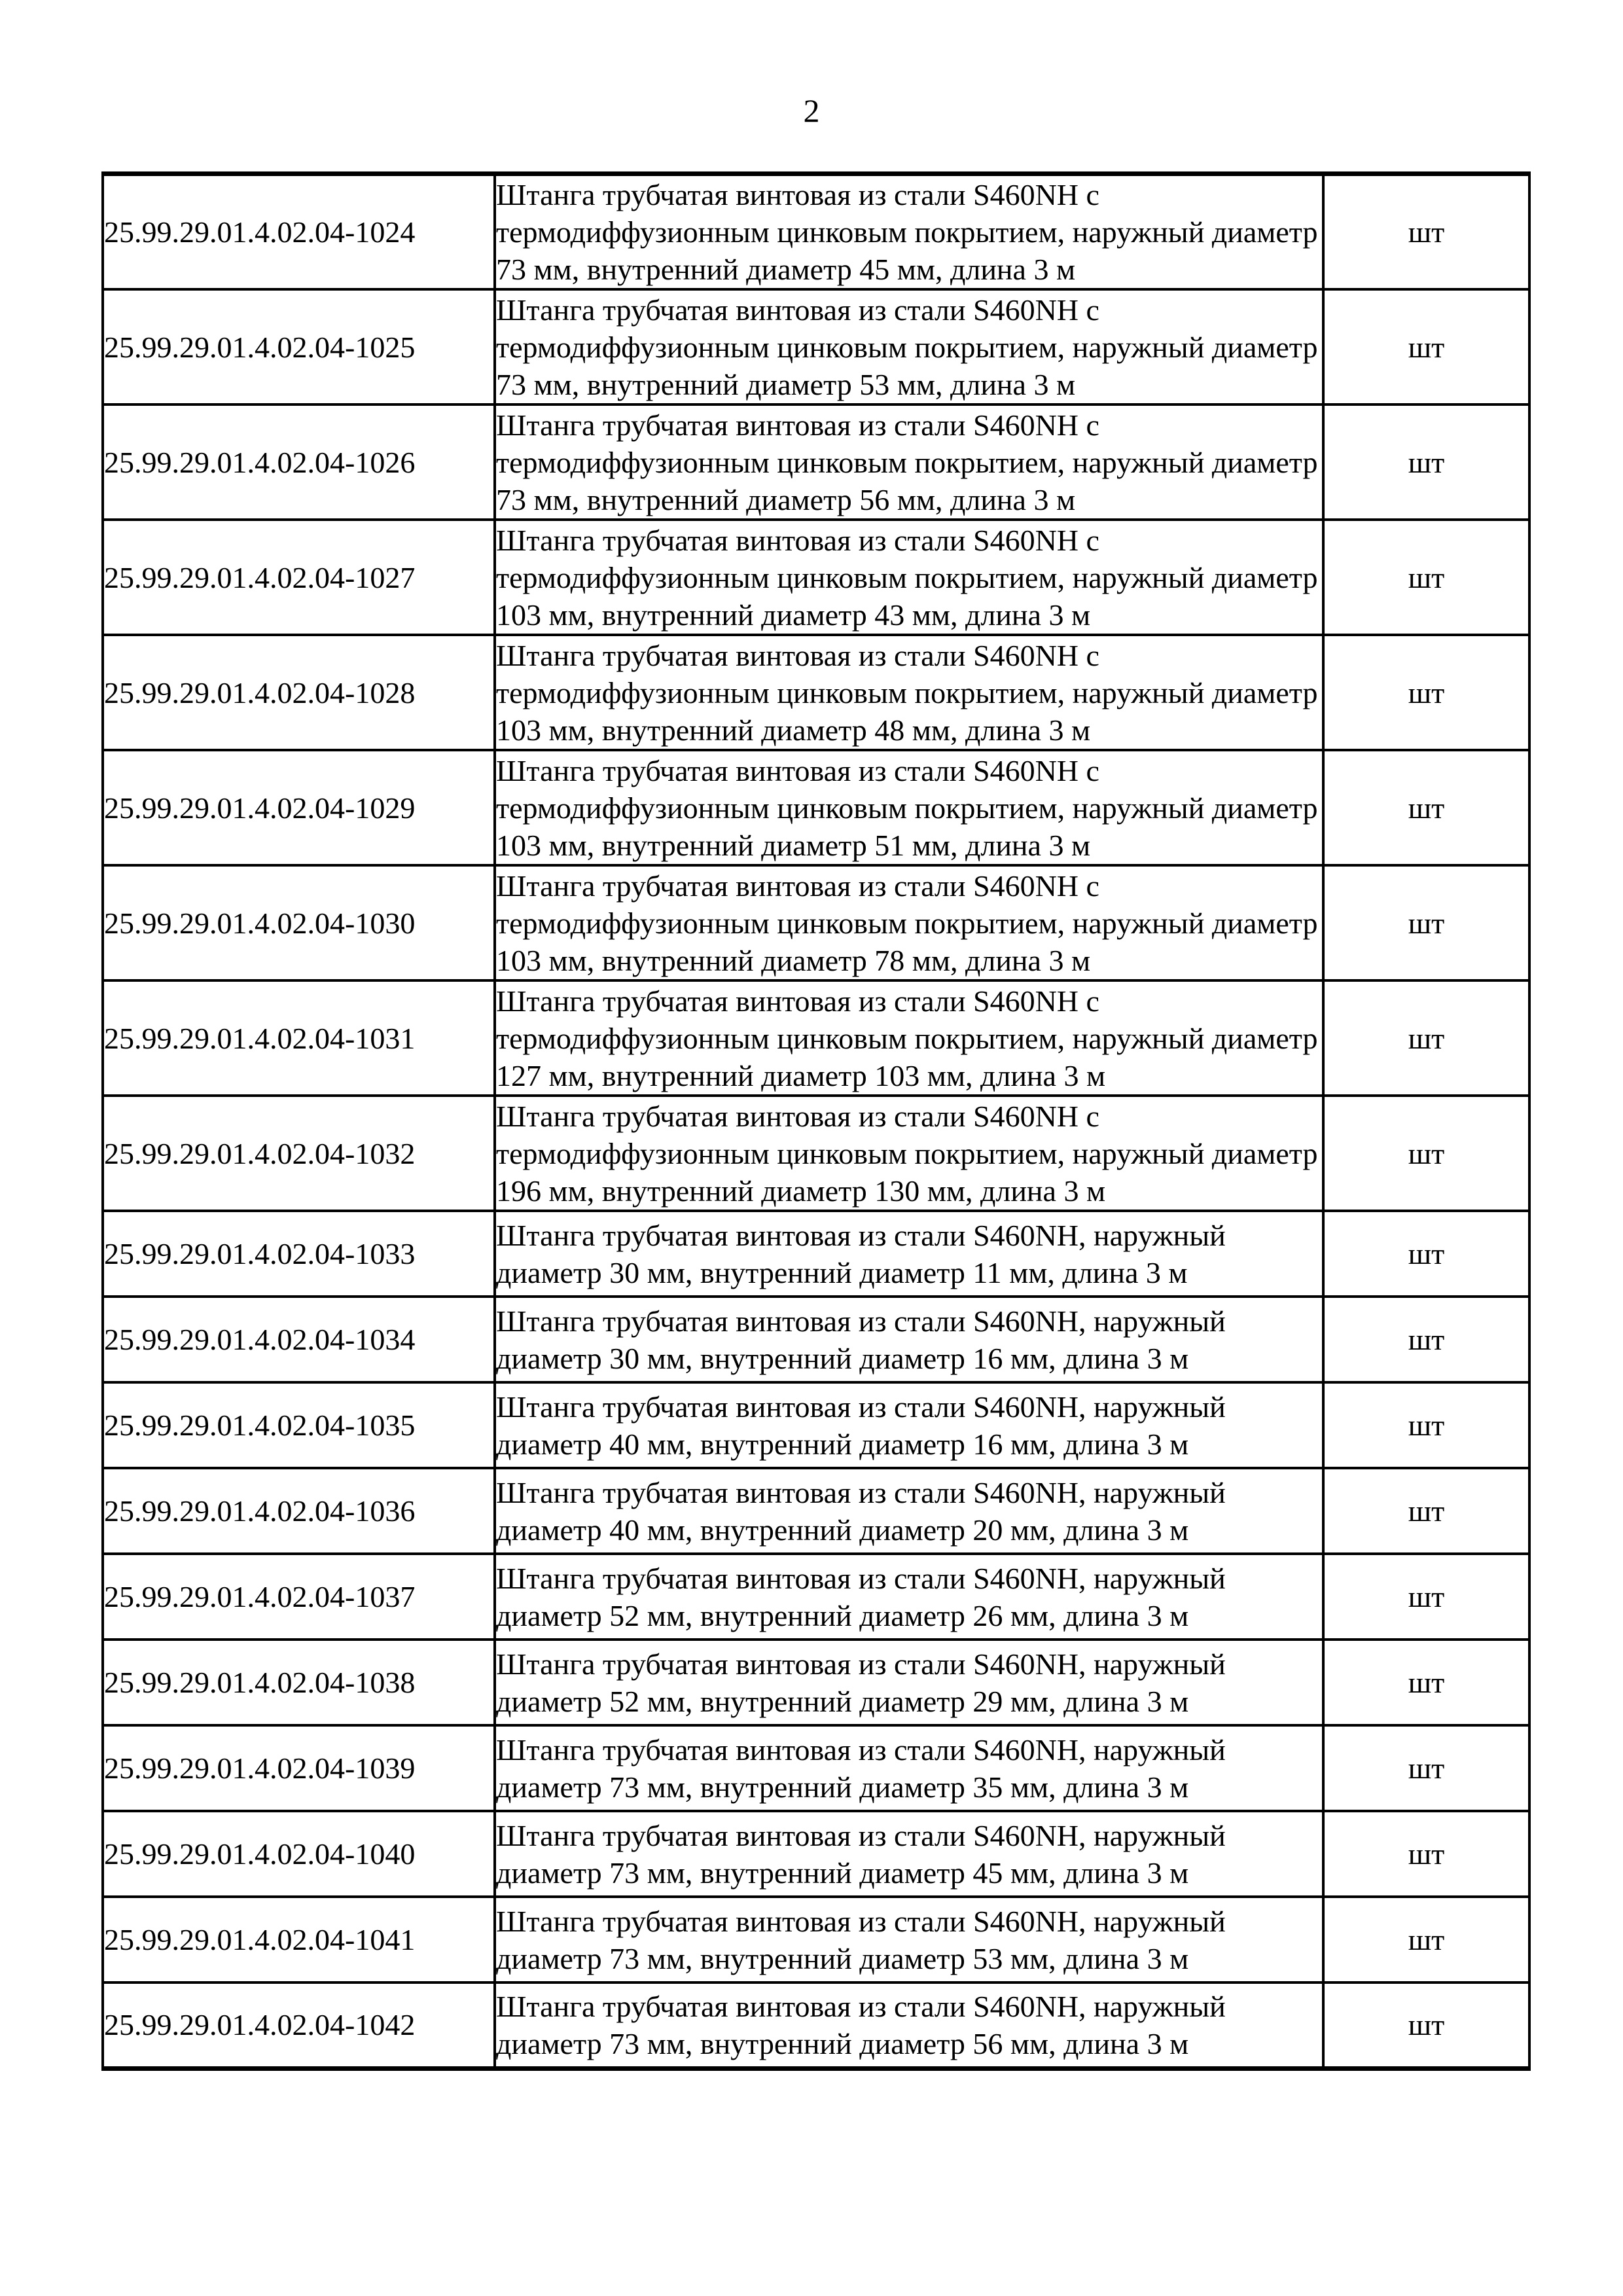 The height and width of the screenshot is (2296, 1623). What do you see at coordinates (298, 692) in the screenshot?
I see `code-cell: 25.99.29.01.4.02.04-1028` at bounding box center [298, 692].